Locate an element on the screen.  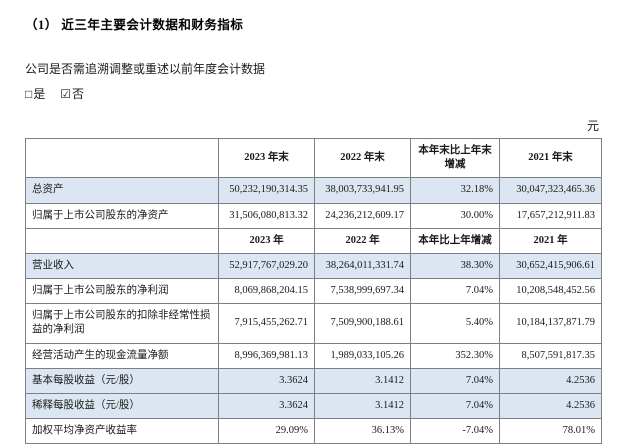
cell-value: 8,507,591,817.35 is located at coordinates (550, 355).